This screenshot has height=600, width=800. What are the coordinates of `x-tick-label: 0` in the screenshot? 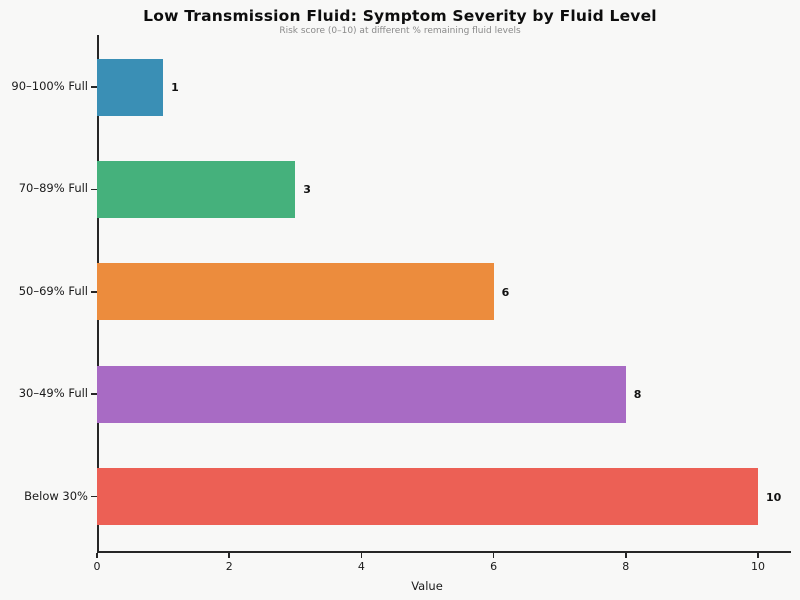 It's located at (97, 566).